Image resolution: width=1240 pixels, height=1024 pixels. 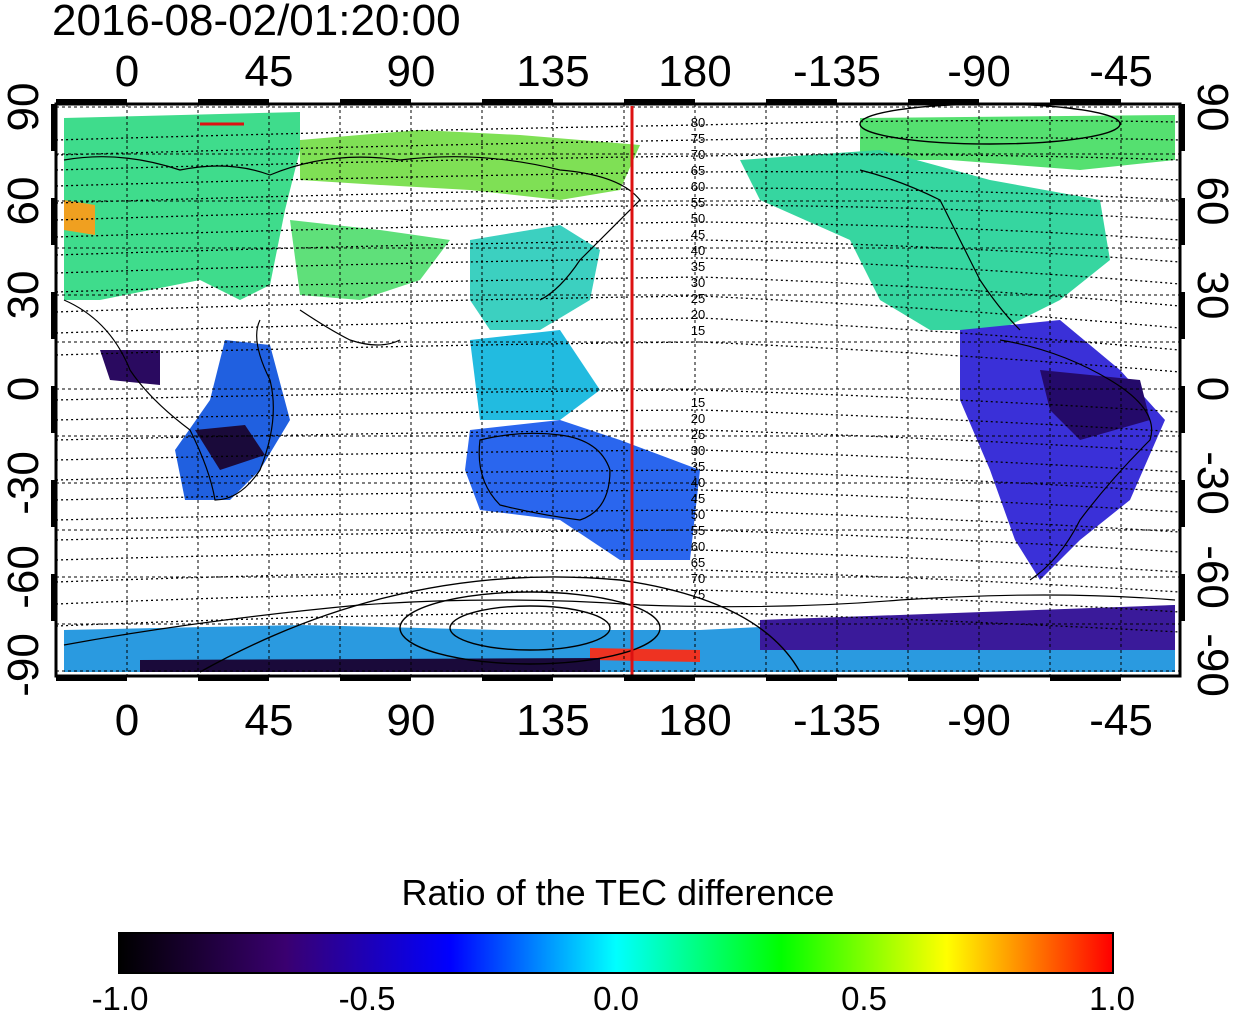 I want to click on patch-antarctic-purple, so click(x=967, y=627).